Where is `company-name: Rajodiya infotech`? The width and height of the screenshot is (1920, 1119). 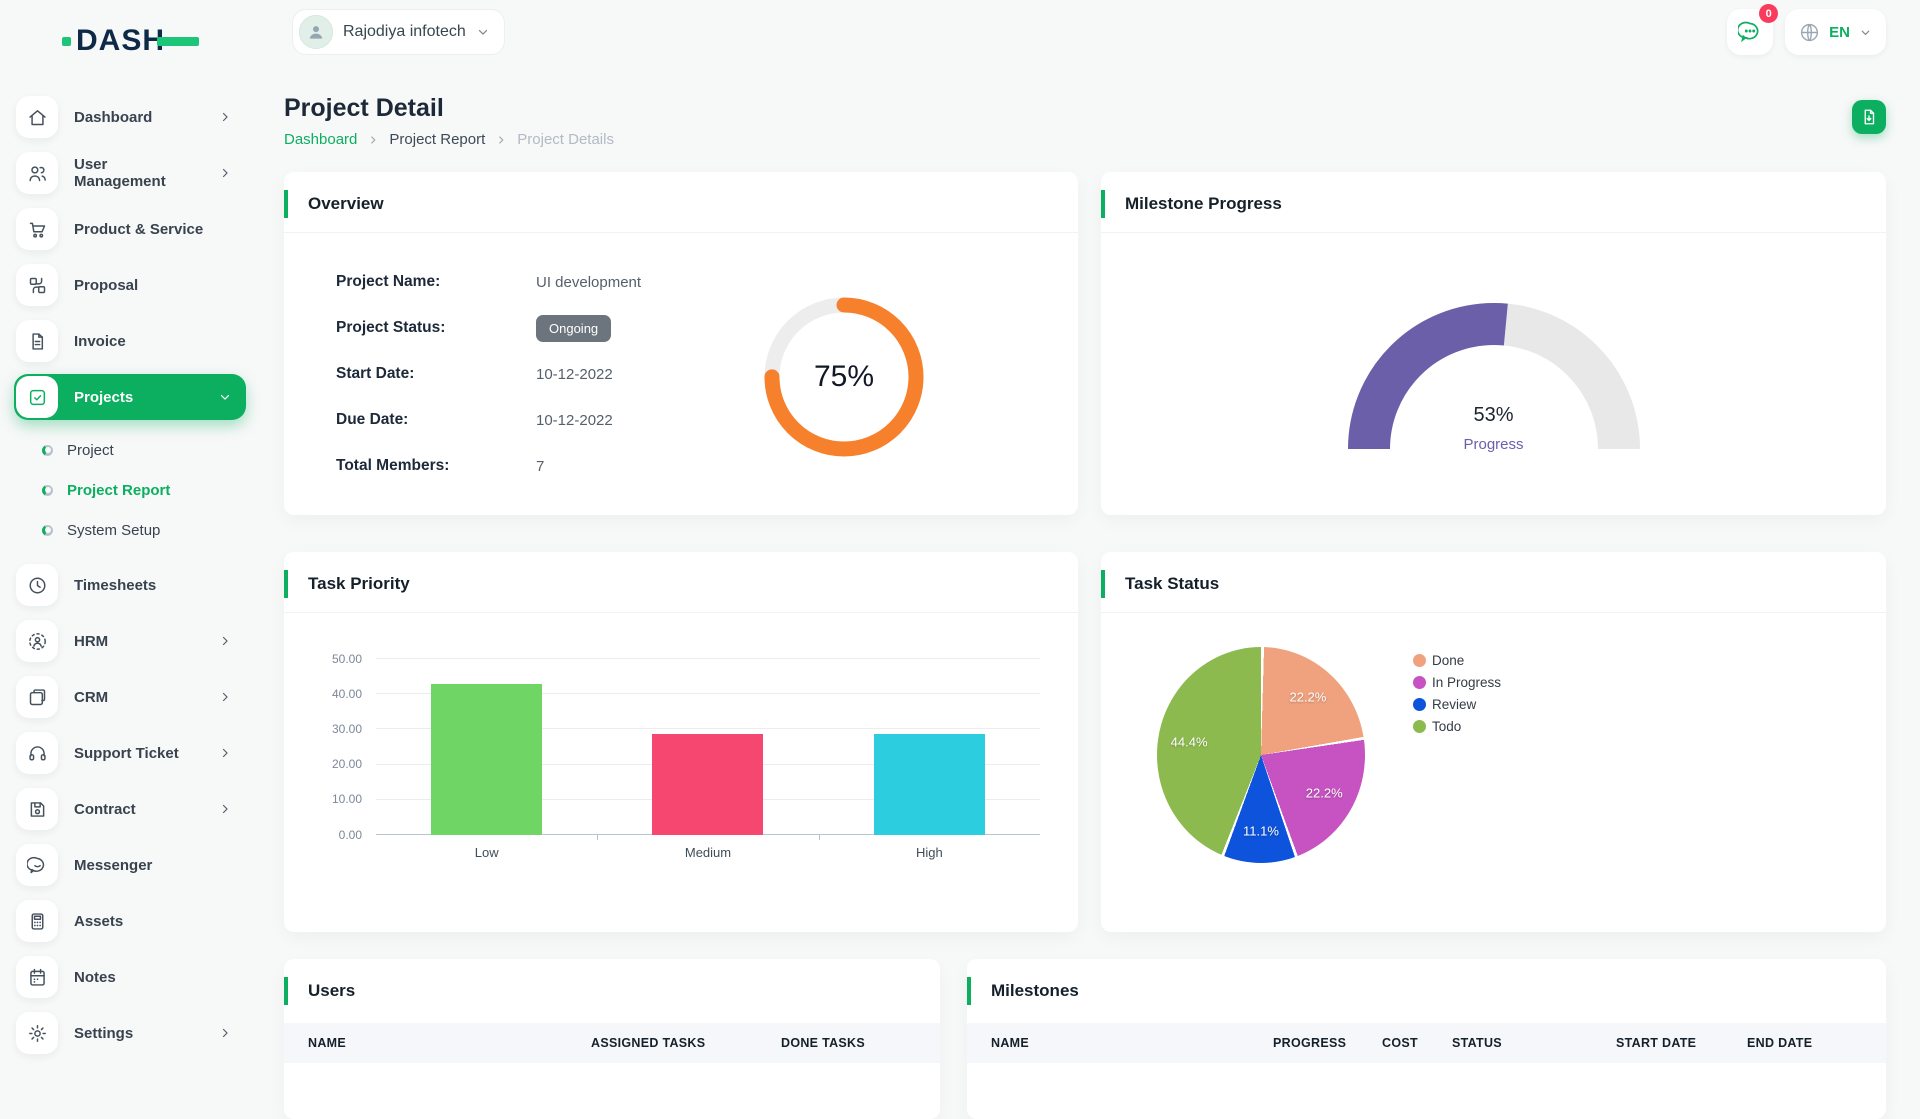 company-name: Rajodiya infotech is located at coordinates (404, 32).